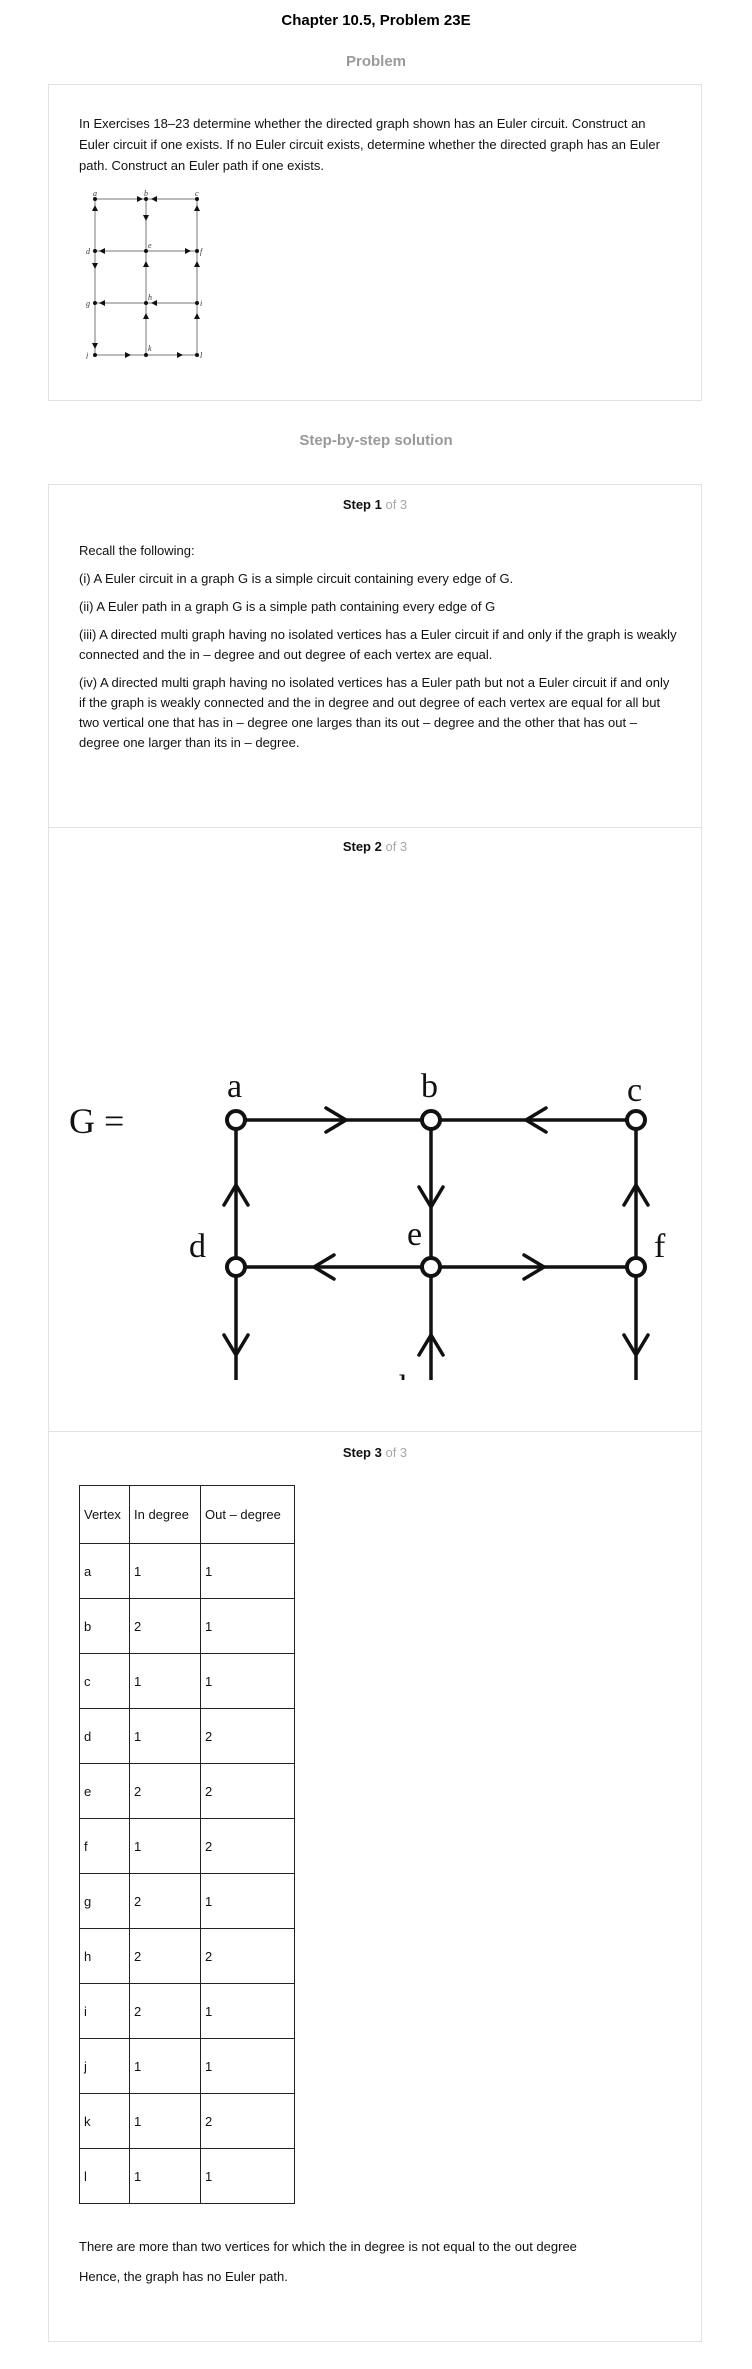  Describe the element at coordinates (636, 1195) in the screenshot. I see `arrow-f-c` at that location.